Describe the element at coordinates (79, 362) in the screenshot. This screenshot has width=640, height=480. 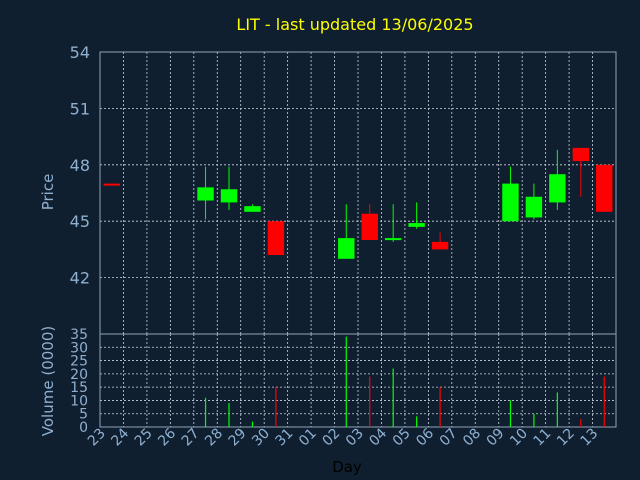
I see `volume-tick-label: 25` at that location.